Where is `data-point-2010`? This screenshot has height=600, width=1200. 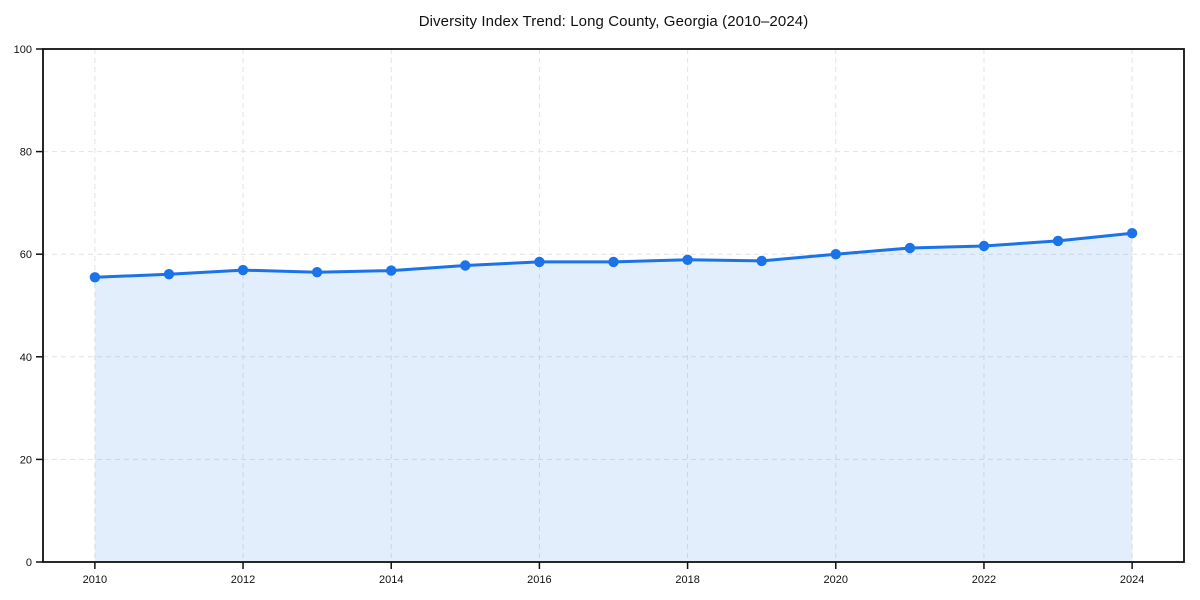
data-point-2010 is located at coordinates (95, 277).